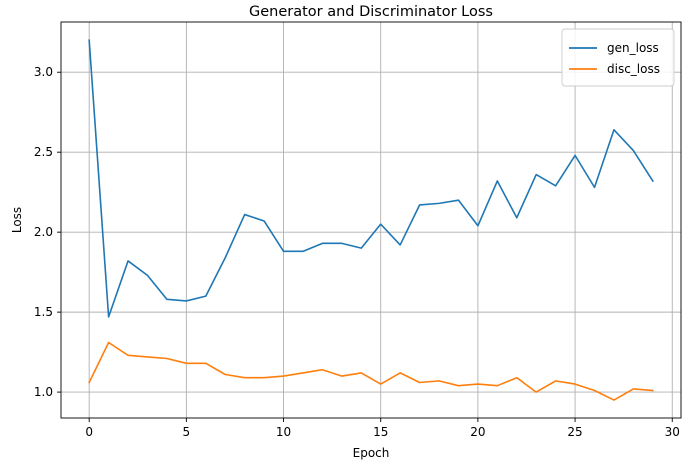 The image size is (691, 470). I want to click on x-axis-ticks: 0 5 10 15 20 25 30, so click(382, 428).